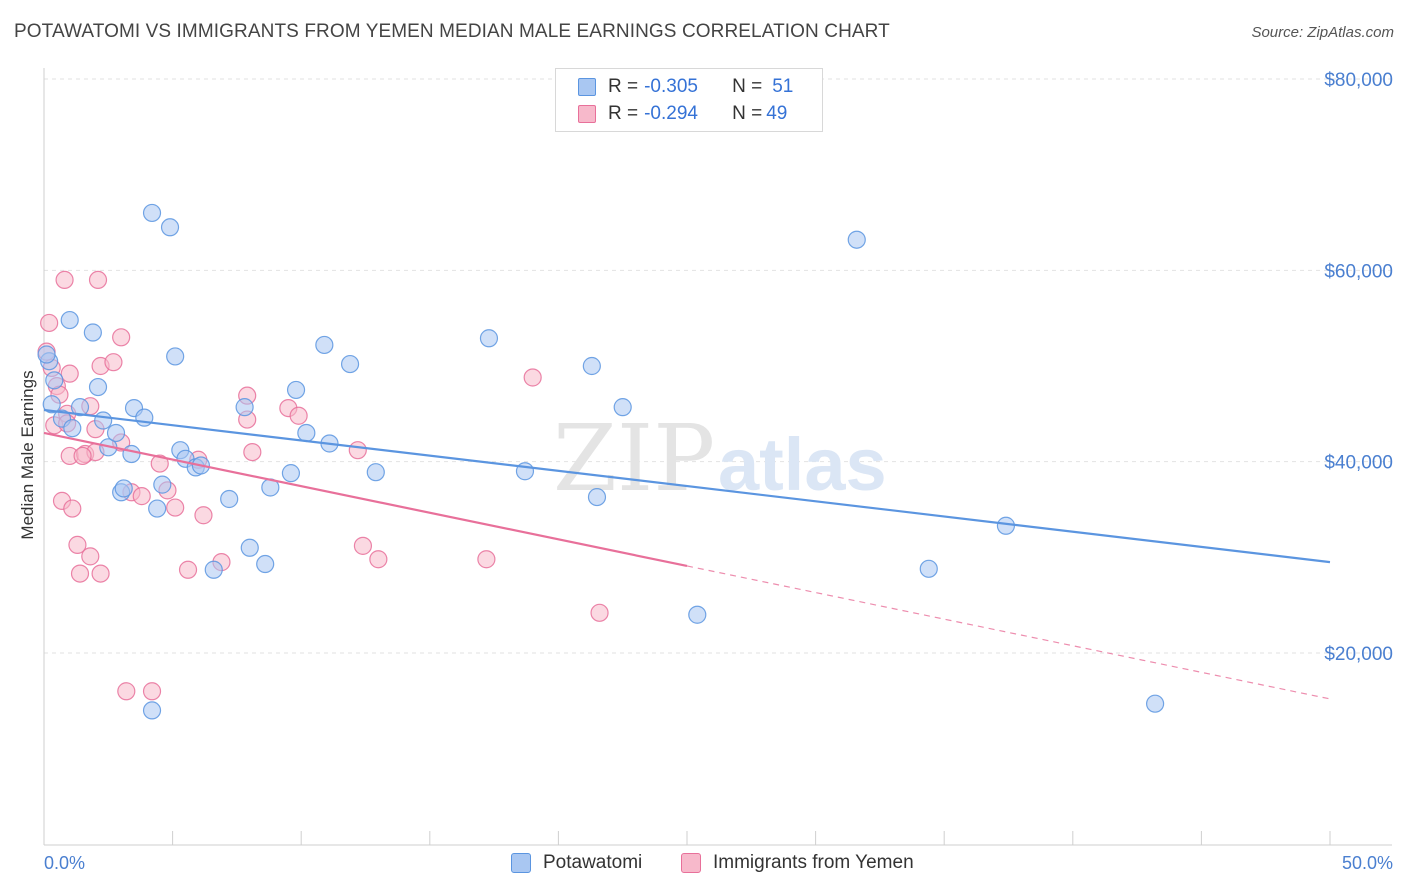 This screenshot has width=1406, height=892. What do you see at coordinates (671, 86) in the screenshot?
I see `legend-r-value: -0.305` at bounding box center [671, 86].